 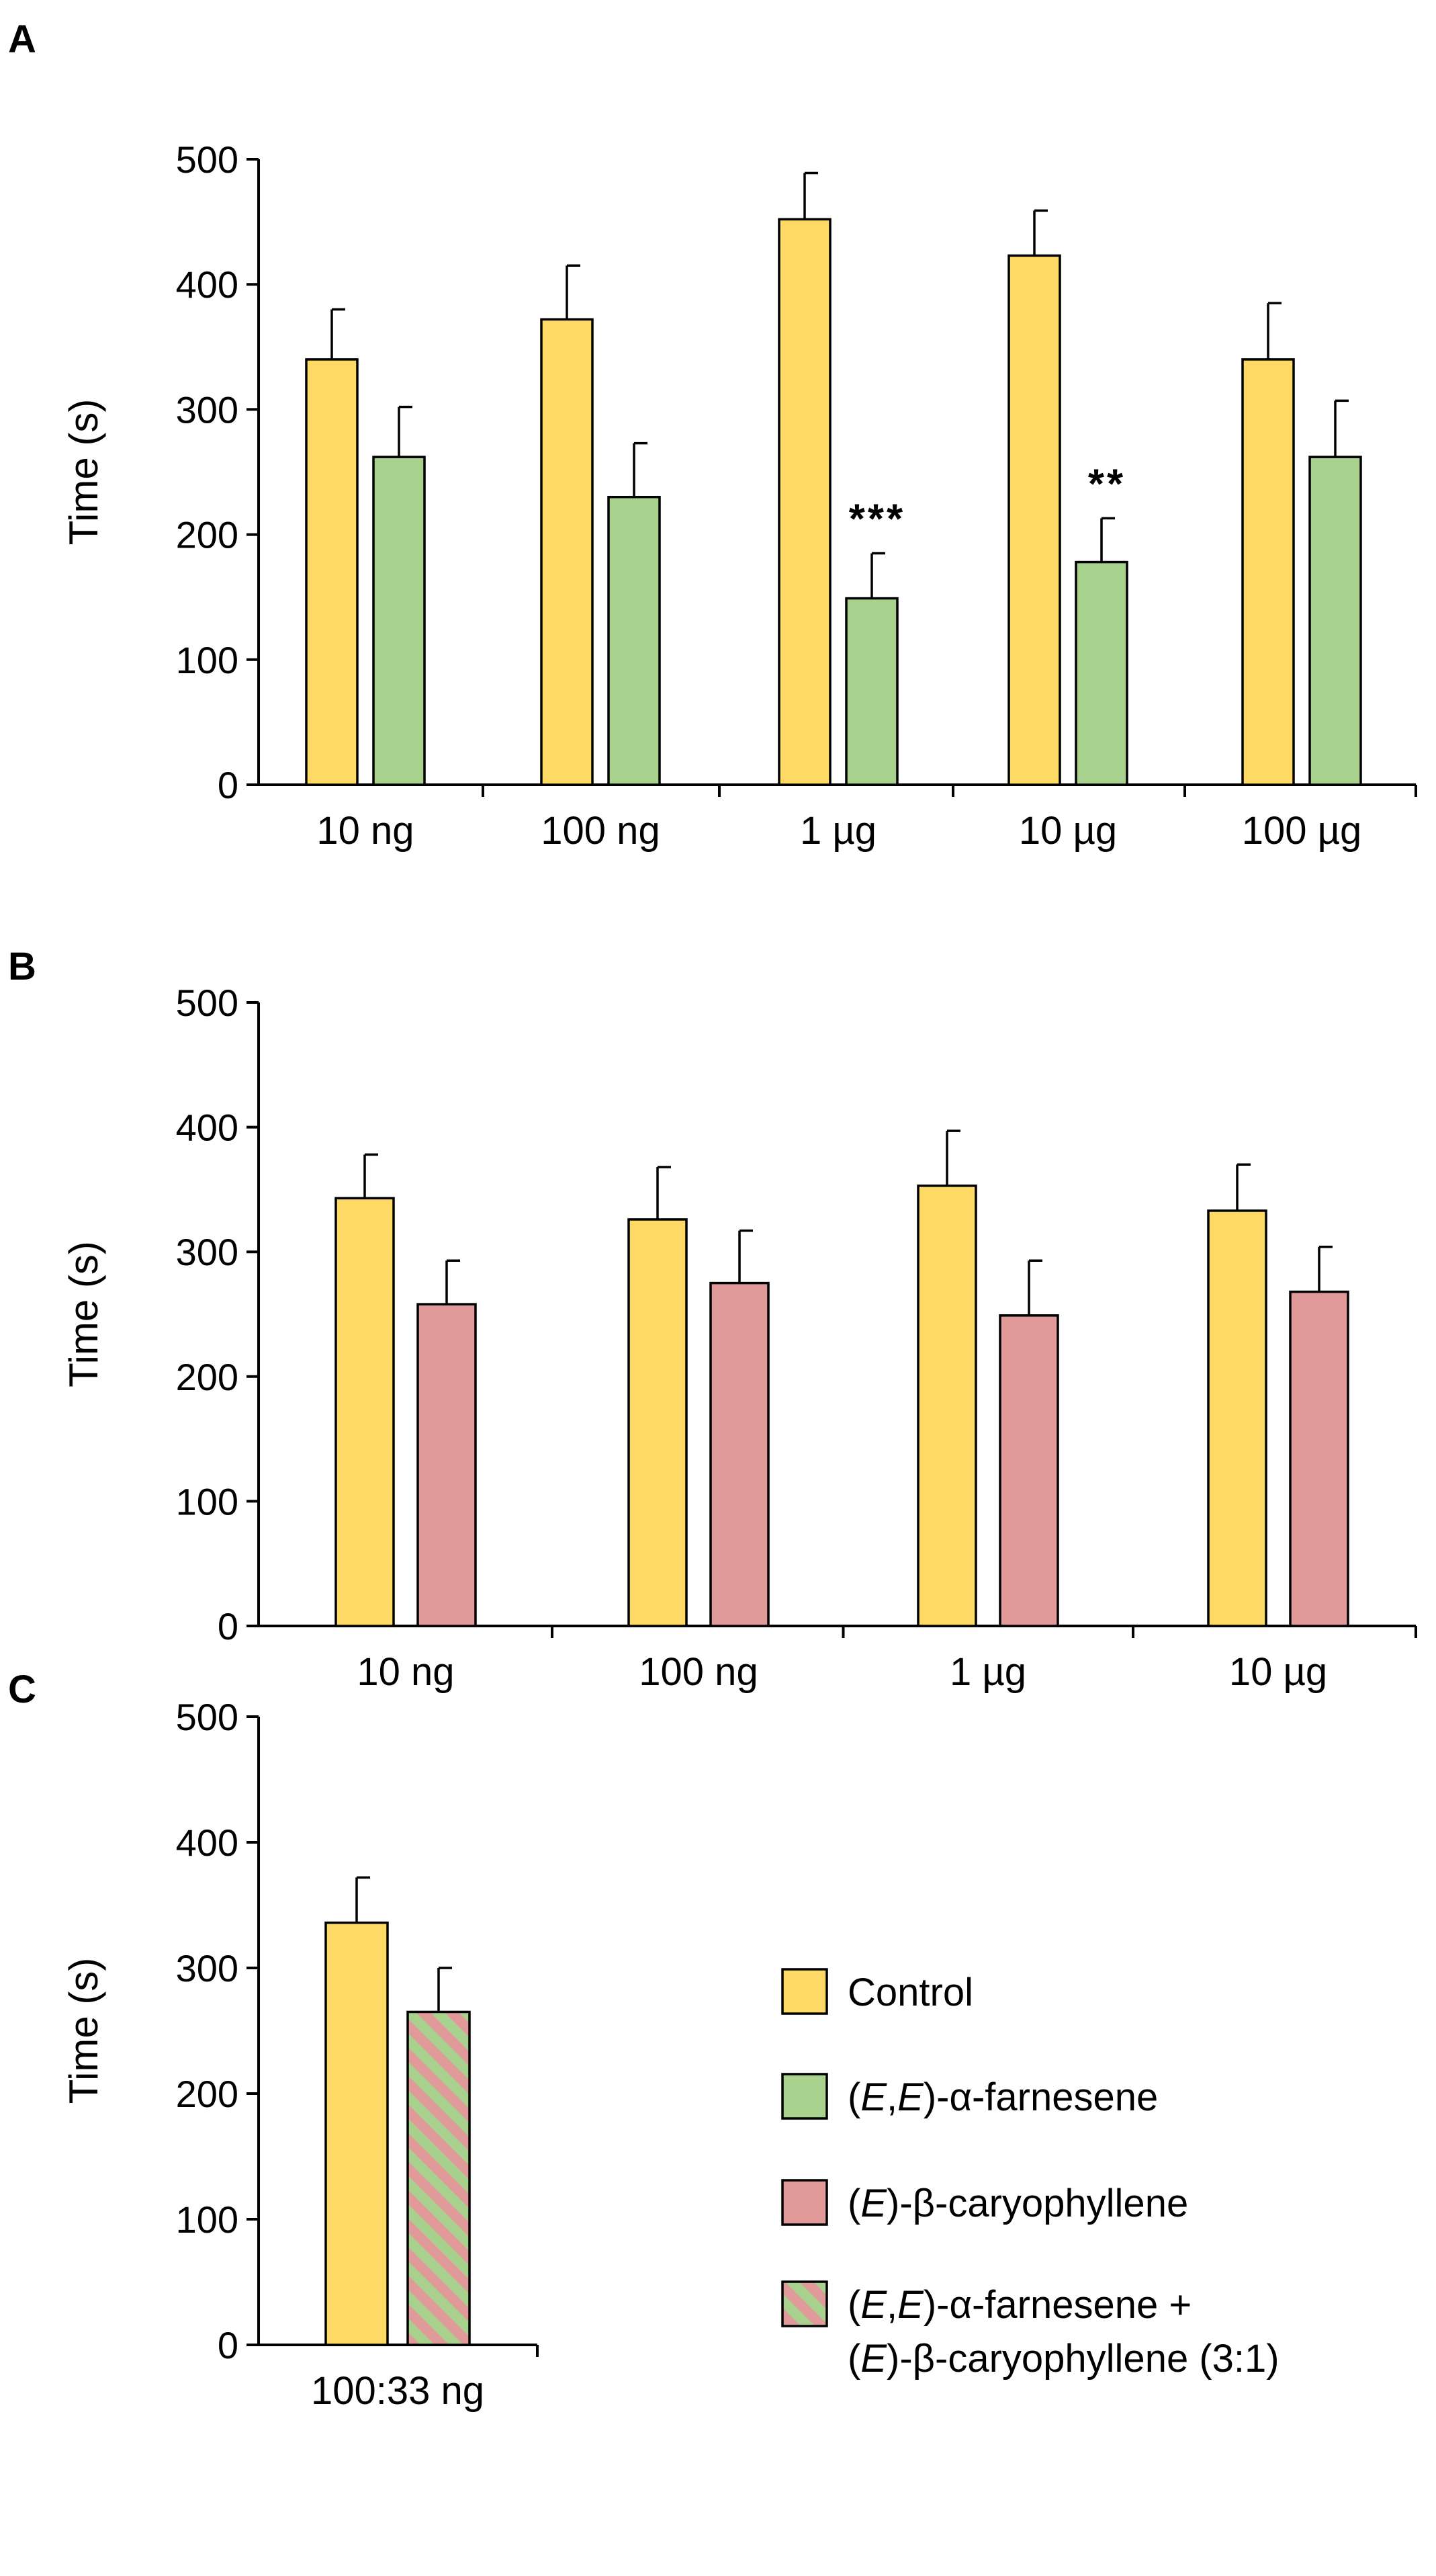 What do you see at coordinates (1058, 2305) in the screenshot?
I see `legend-label-segment: )-α-farnesene +` at bounding box center [1058, 2305].